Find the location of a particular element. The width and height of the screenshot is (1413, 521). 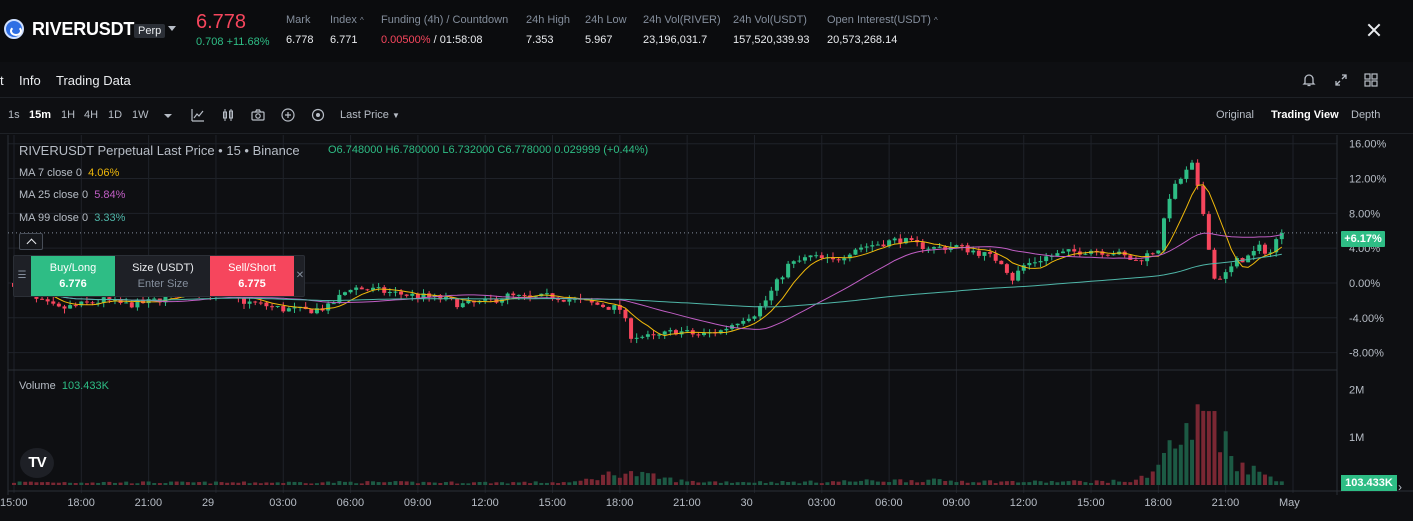

interval-1s: 1s is located at coordinates (14, 115).